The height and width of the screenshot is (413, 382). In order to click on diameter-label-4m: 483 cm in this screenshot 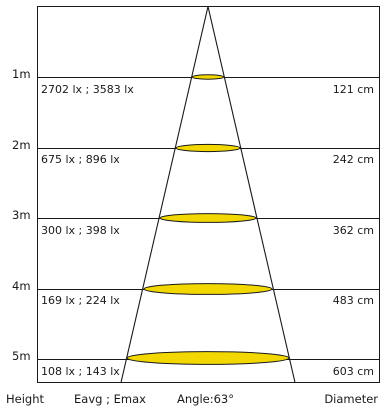, I will do `click(353, 300)`.